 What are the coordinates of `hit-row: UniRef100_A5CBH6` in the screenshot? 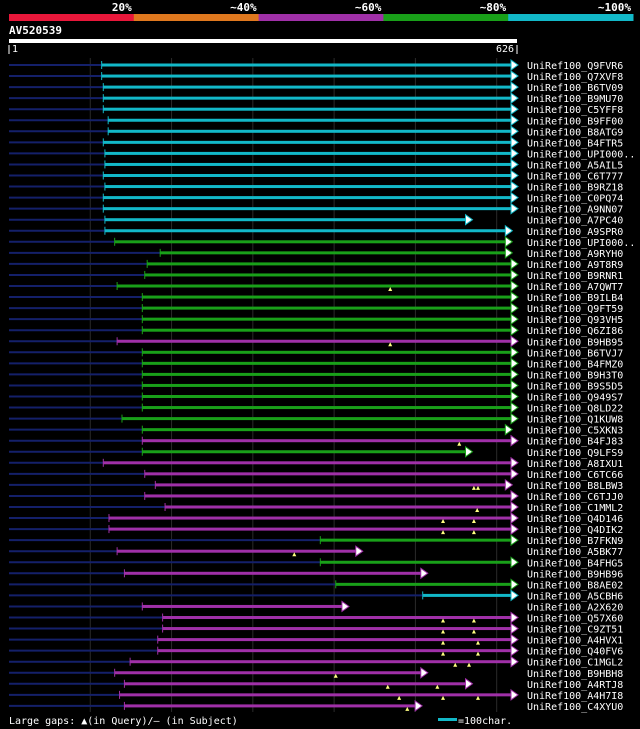 It's located at (316, 595).